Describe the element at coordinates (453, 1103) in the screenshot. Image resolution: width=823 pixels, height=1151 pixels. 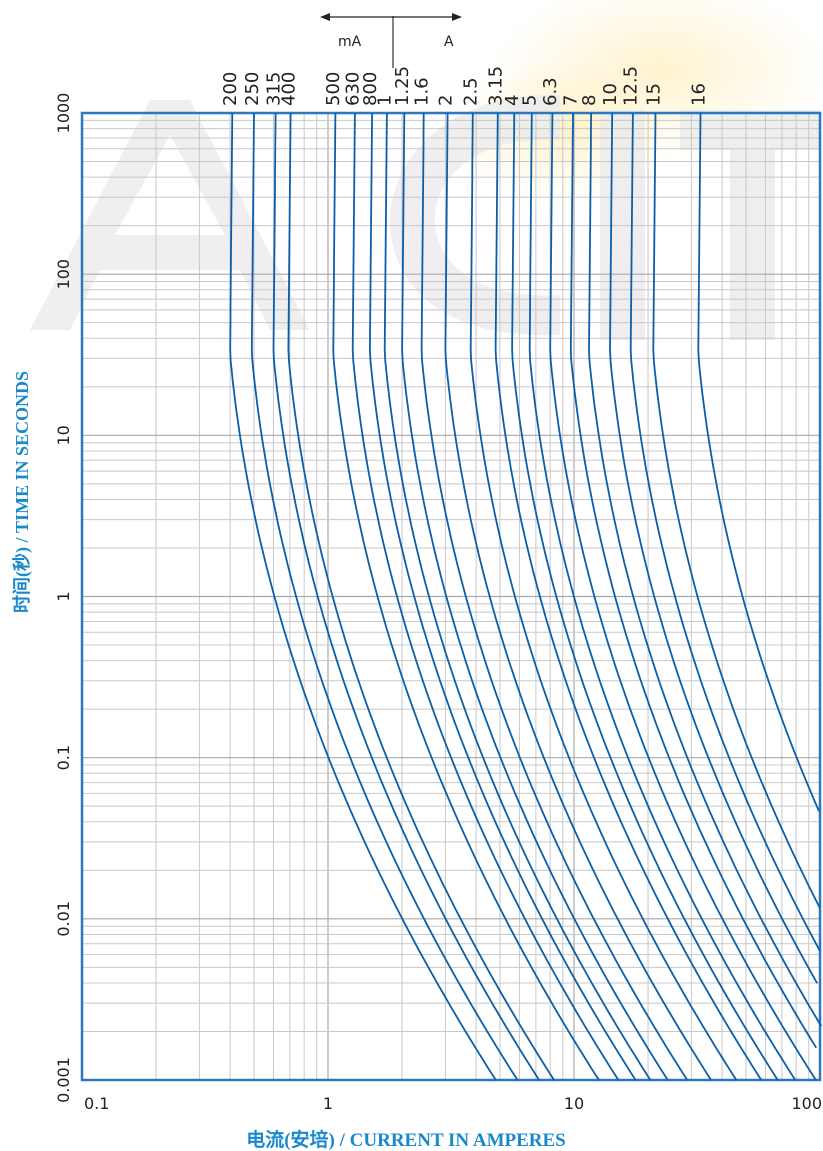
I see `x-tick-labels: 0.1 1 10 100` at that location.